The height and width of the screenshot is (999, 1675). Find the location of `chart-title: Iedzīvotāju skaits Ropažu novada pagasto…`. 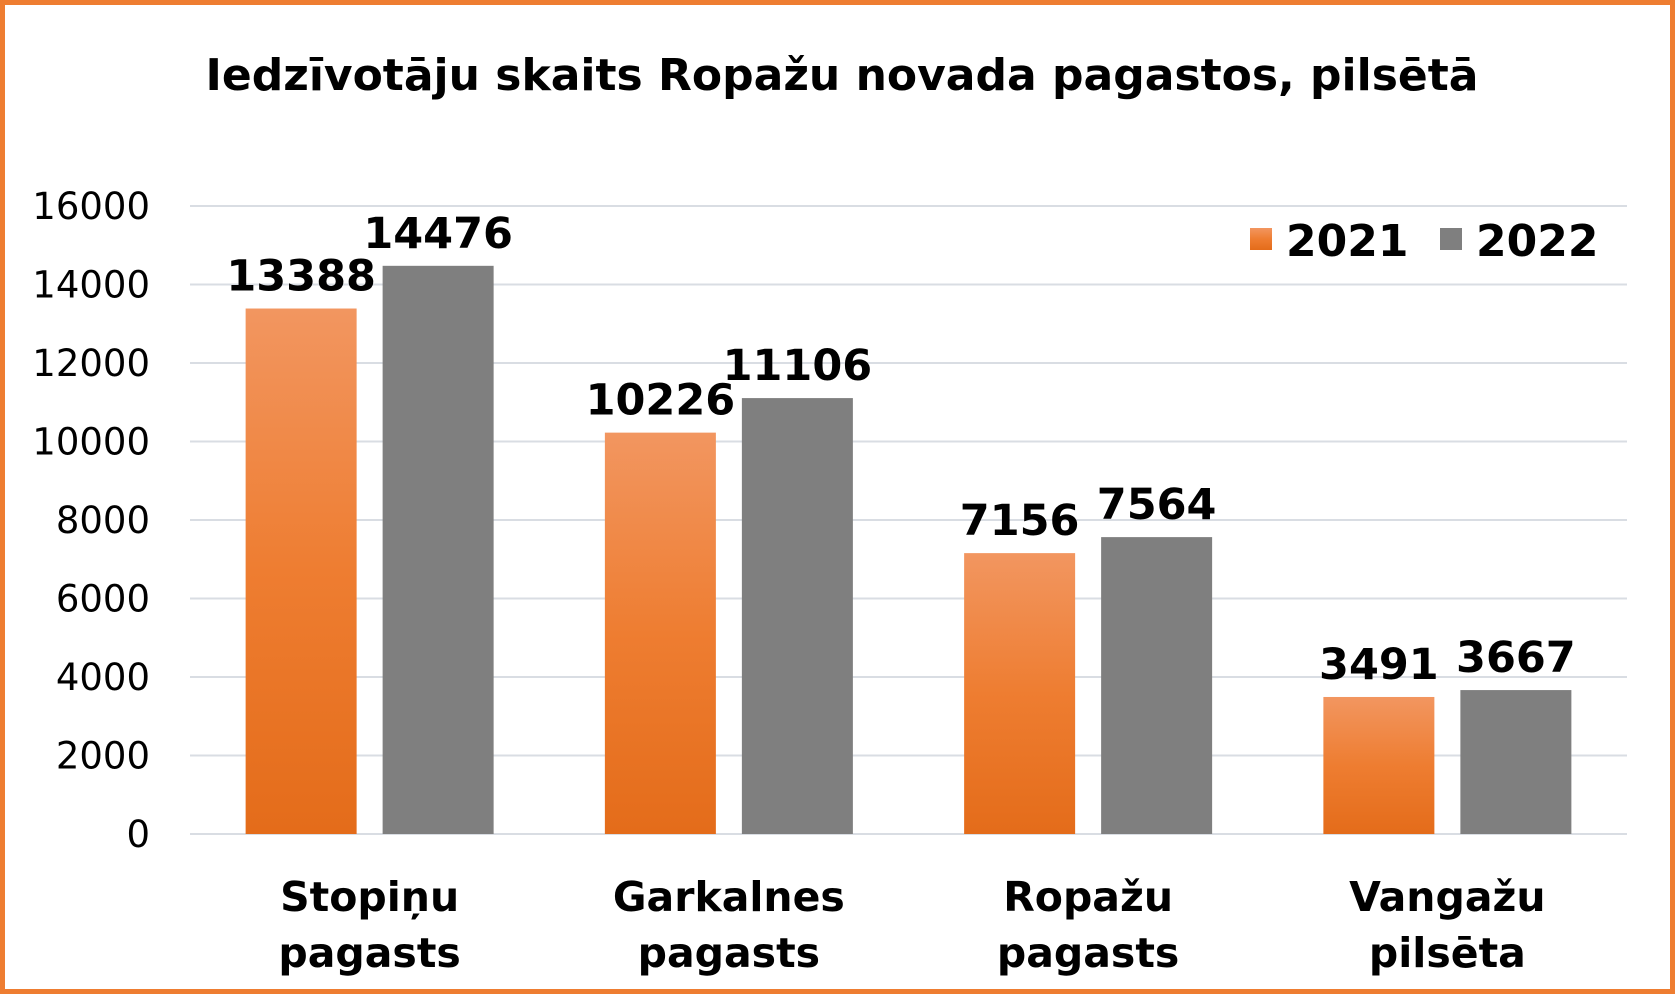

chart-title: Iedzīvotāju skaits Ropažu novada pagasto… is located at coordinates (842, 75).